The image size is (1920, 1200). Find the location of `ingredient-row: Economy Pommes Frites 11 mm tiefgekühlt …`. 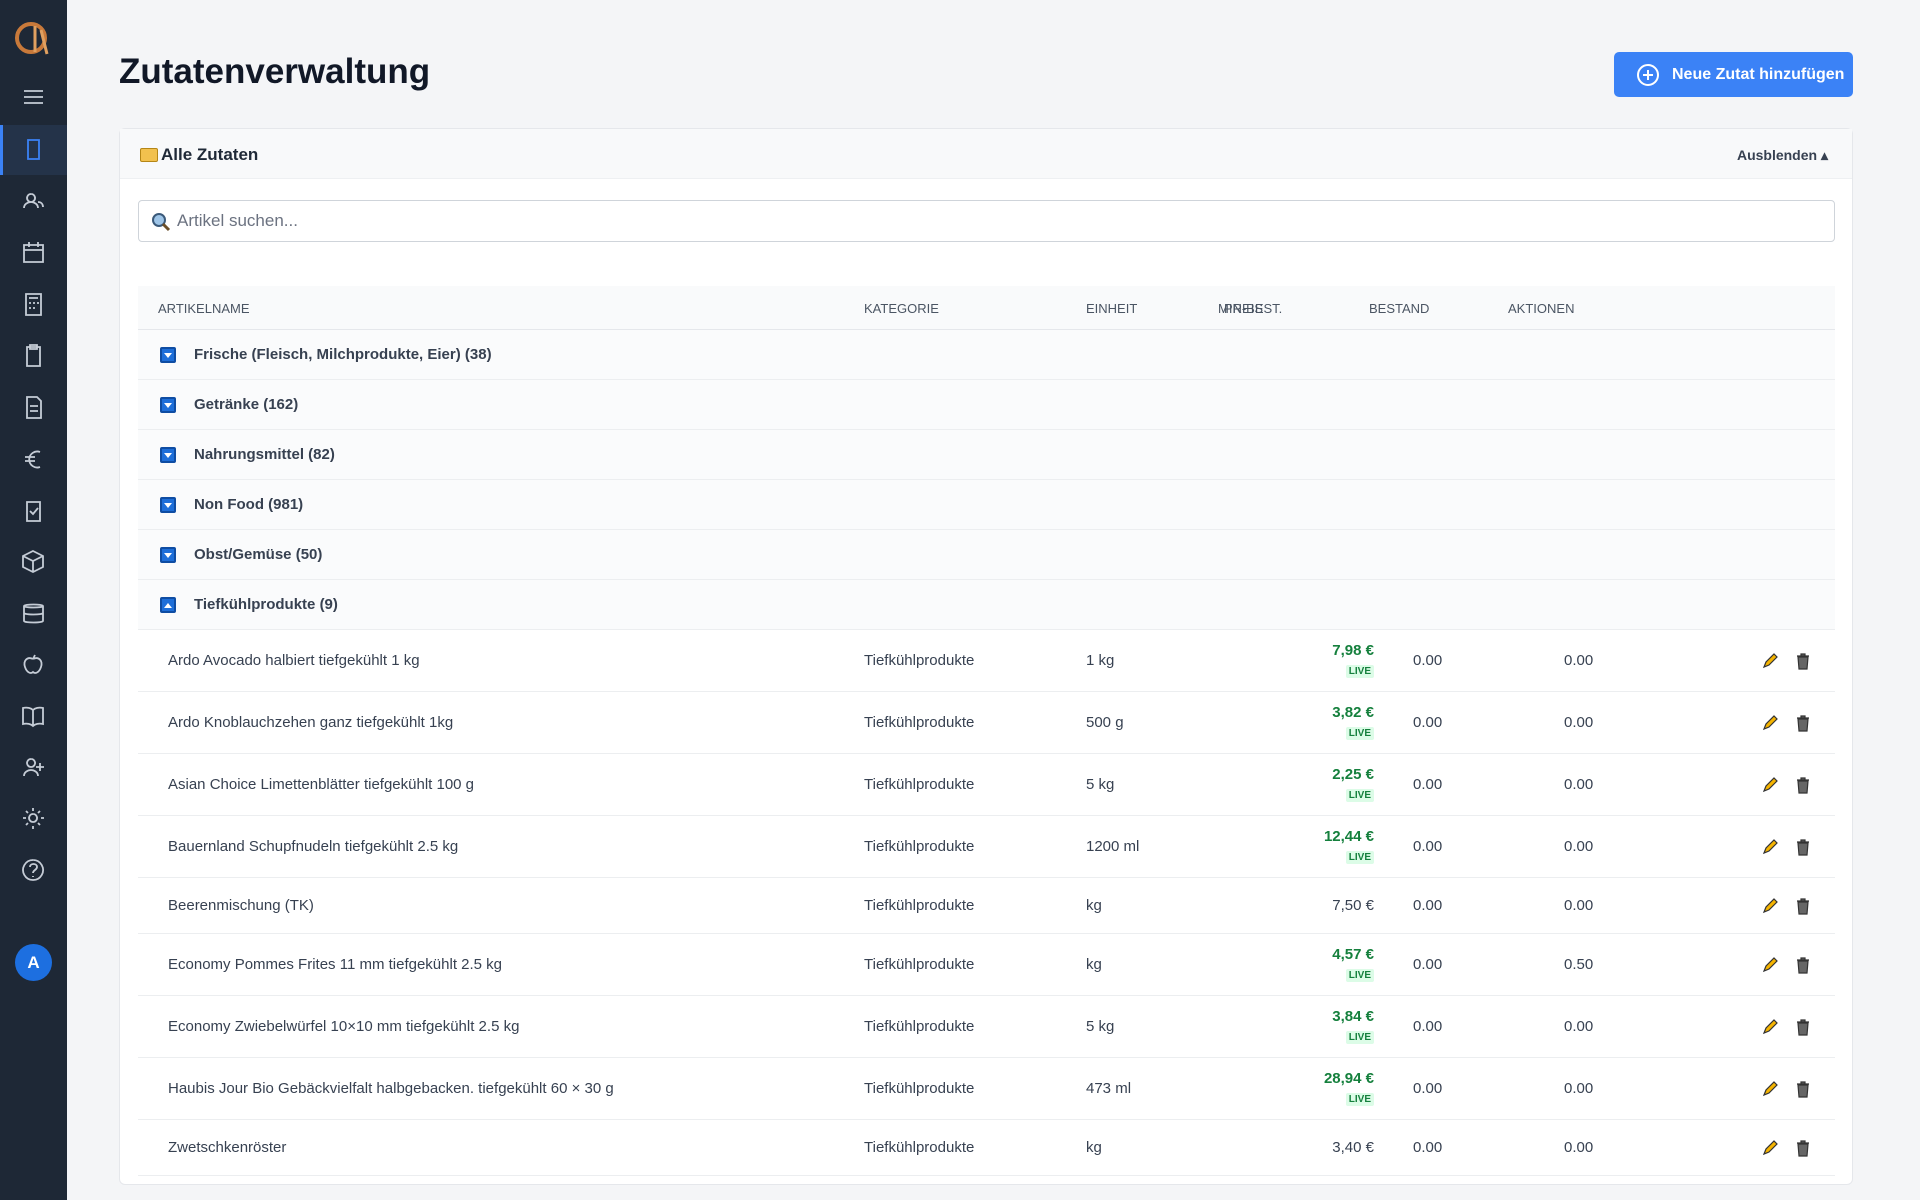

ingredient-row: Economy Pommes Frites 11 mm tiefgekühlt … is located at coordinates (986, 965).